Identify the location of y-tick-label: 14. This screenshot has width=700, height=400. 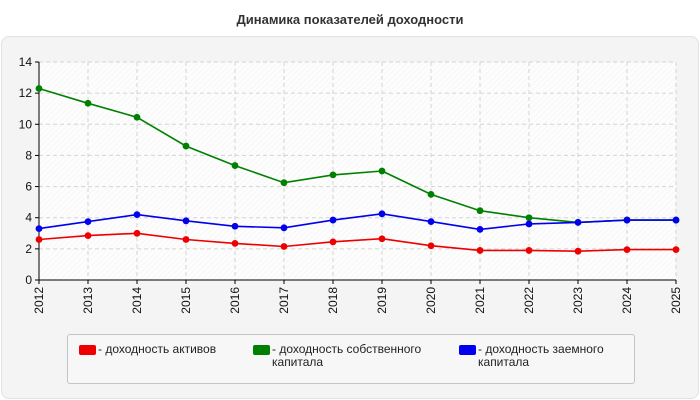
(26, 62).